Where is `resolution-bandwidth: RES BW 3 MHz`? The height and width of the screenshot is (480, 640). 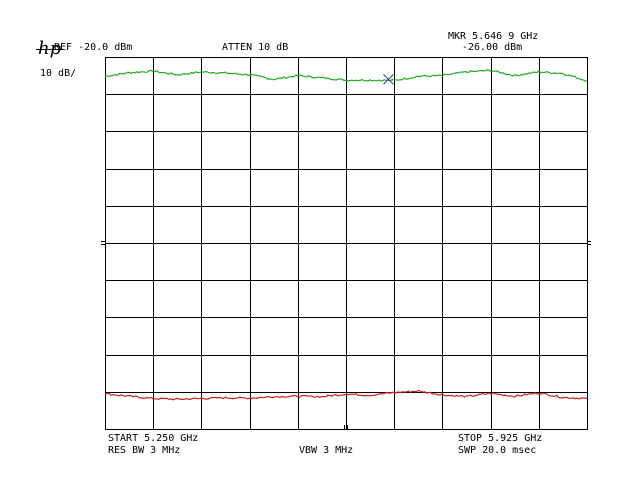
resolution-bandwidth: RES BW 3 MHz is located at coordinates (144, 450).